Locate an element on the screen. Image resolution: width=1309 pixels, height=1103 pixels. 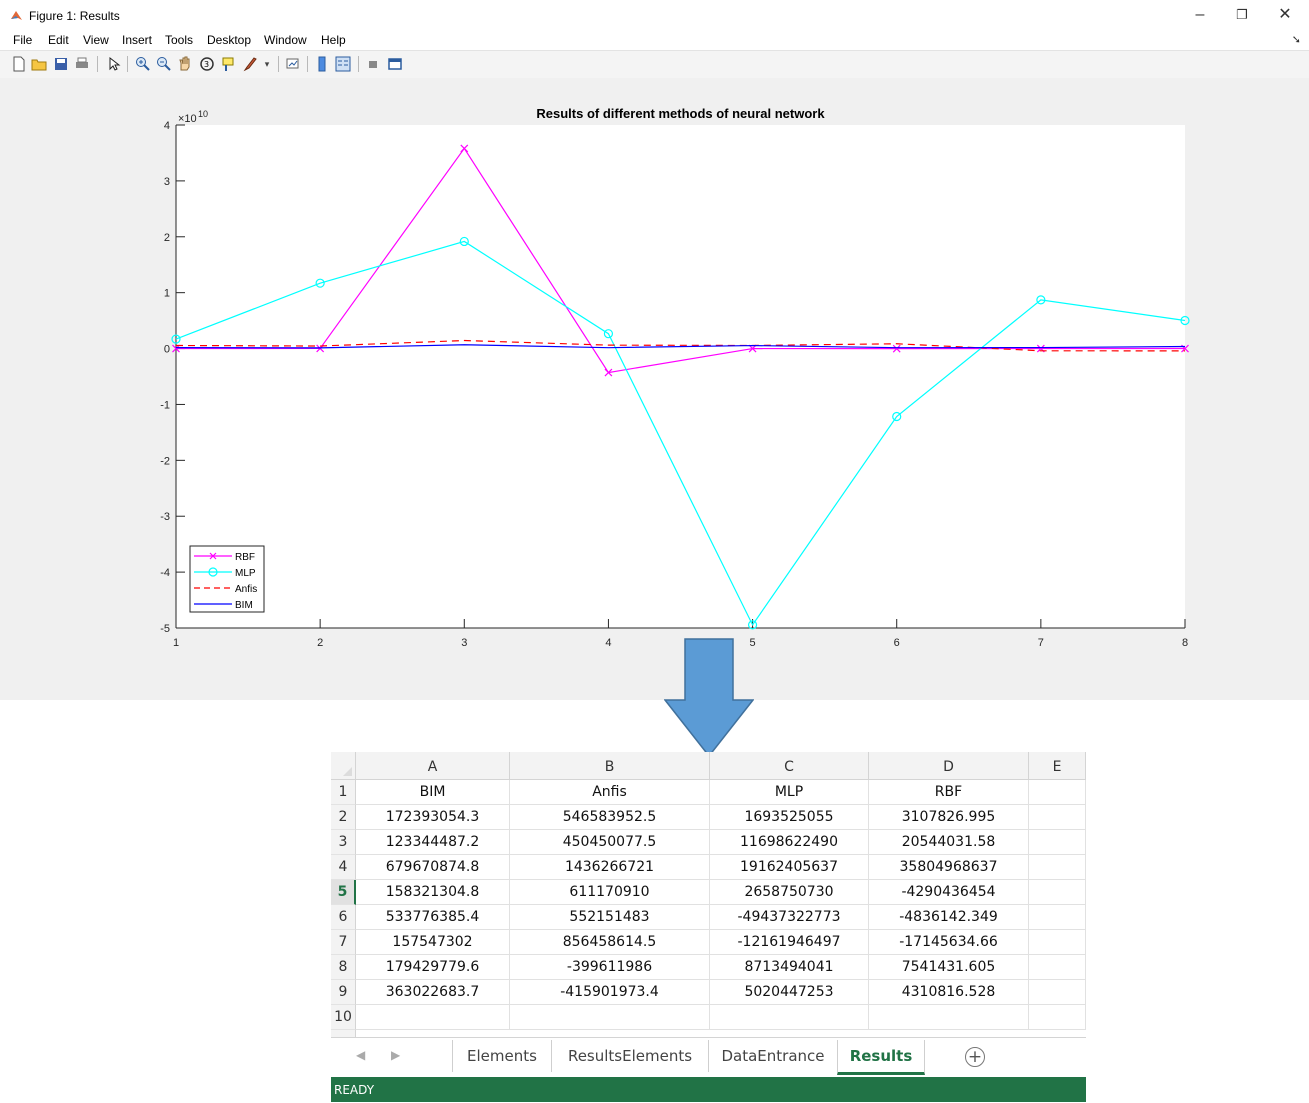
column-header-c: C is located at coordinates (789, 766).